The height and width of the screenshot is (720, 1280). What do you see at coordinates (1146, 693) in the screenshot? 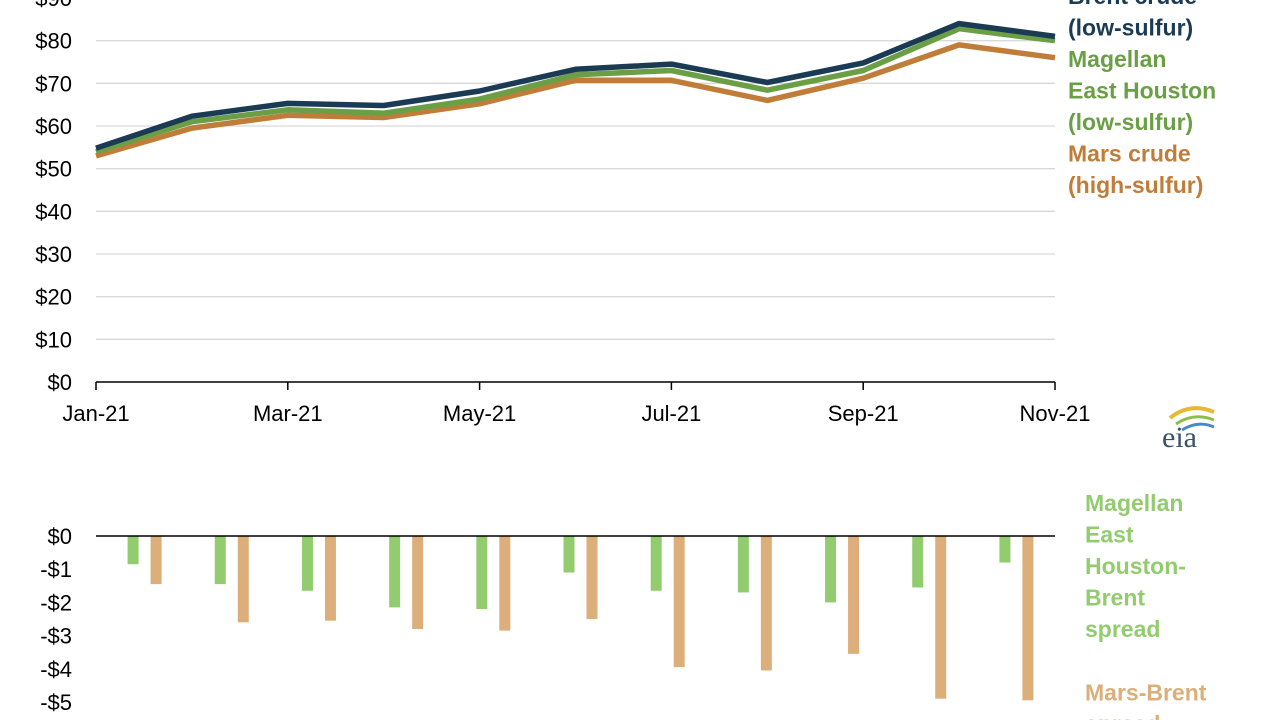
I see `legend-entry: Mars-Brent` at bounding box center [1146, 693].